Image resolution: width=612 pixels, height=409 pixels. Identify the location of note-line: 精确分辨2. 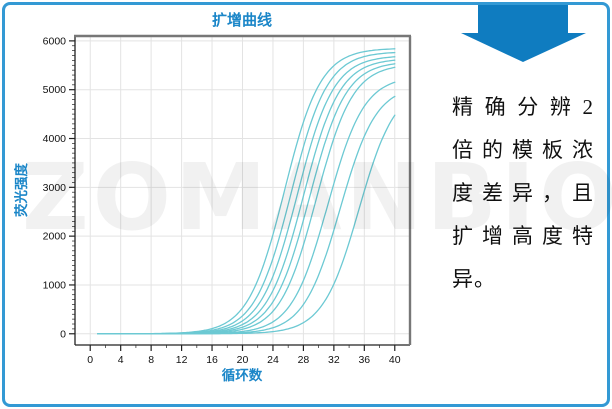
(523, 107).